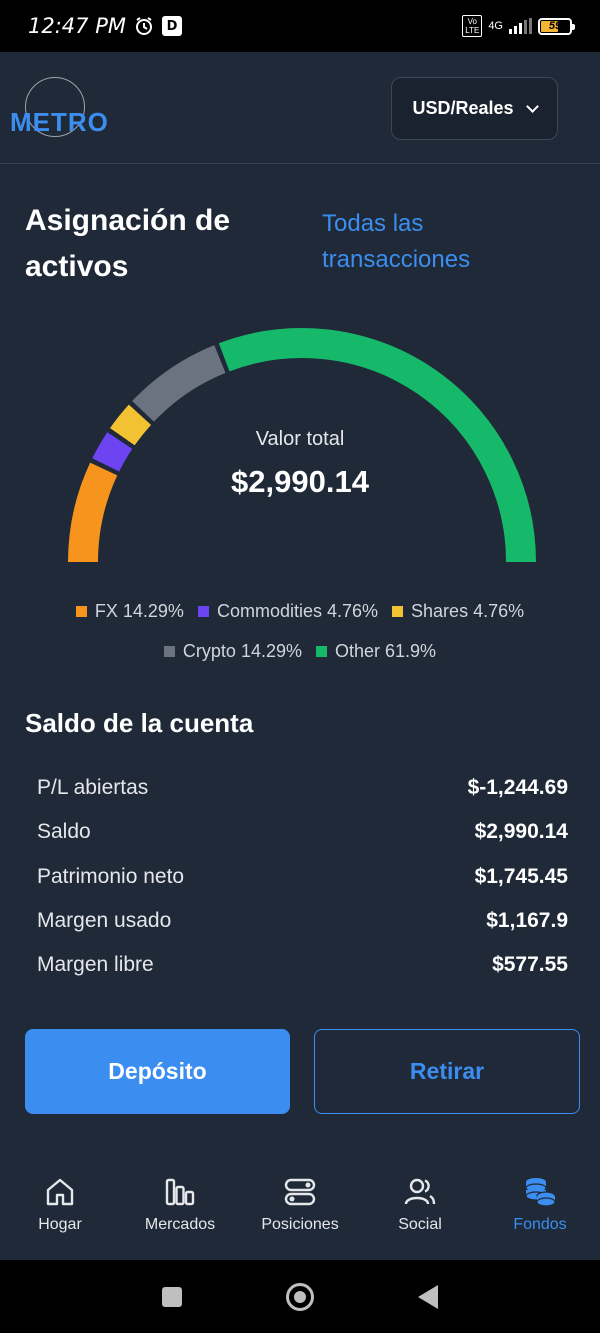 This screenshot has height=1333, width=600. I want to click on recent-apps-icon, so click(172, 1296).